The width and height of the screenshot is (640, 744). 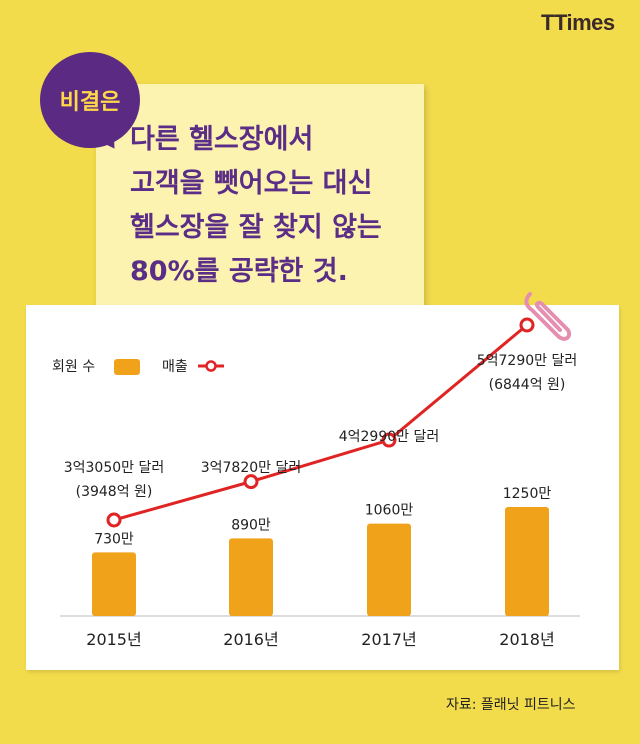 I want to click on member-bar-2015년, so click(x=114, y=584).